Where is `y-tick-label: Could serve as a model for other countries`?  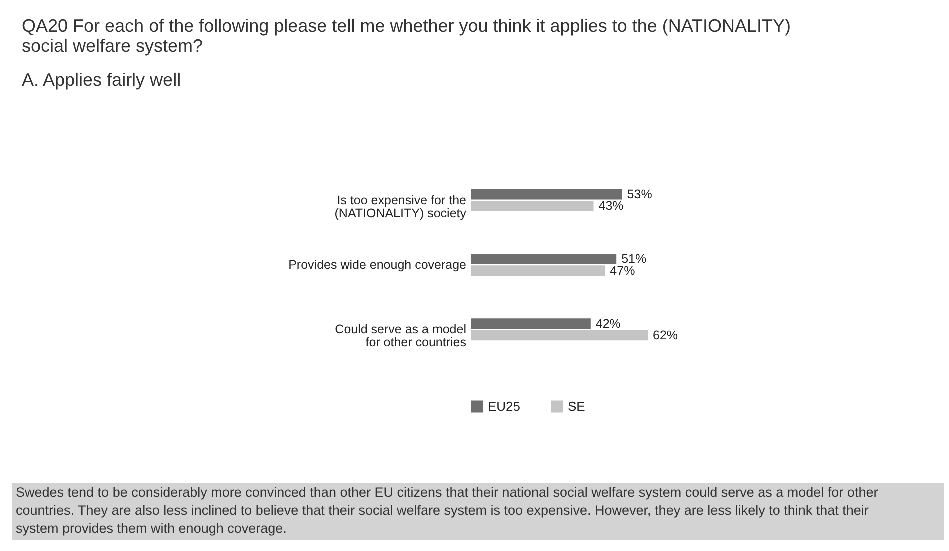 y-tick-label: Could serve as a model for other countries is located at coordinates (400, 336).